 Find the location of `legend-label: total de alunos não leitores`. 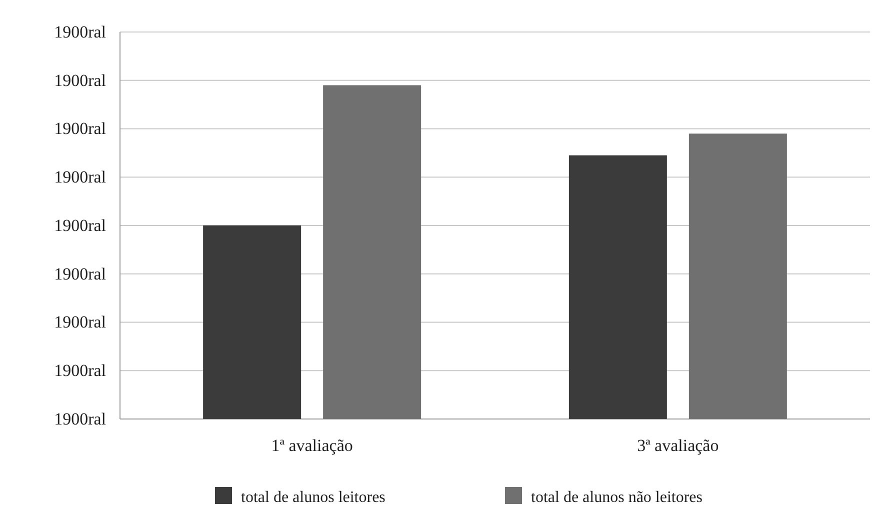

legend-label: total de alunos não leitores is located at coordinates (617, 497).